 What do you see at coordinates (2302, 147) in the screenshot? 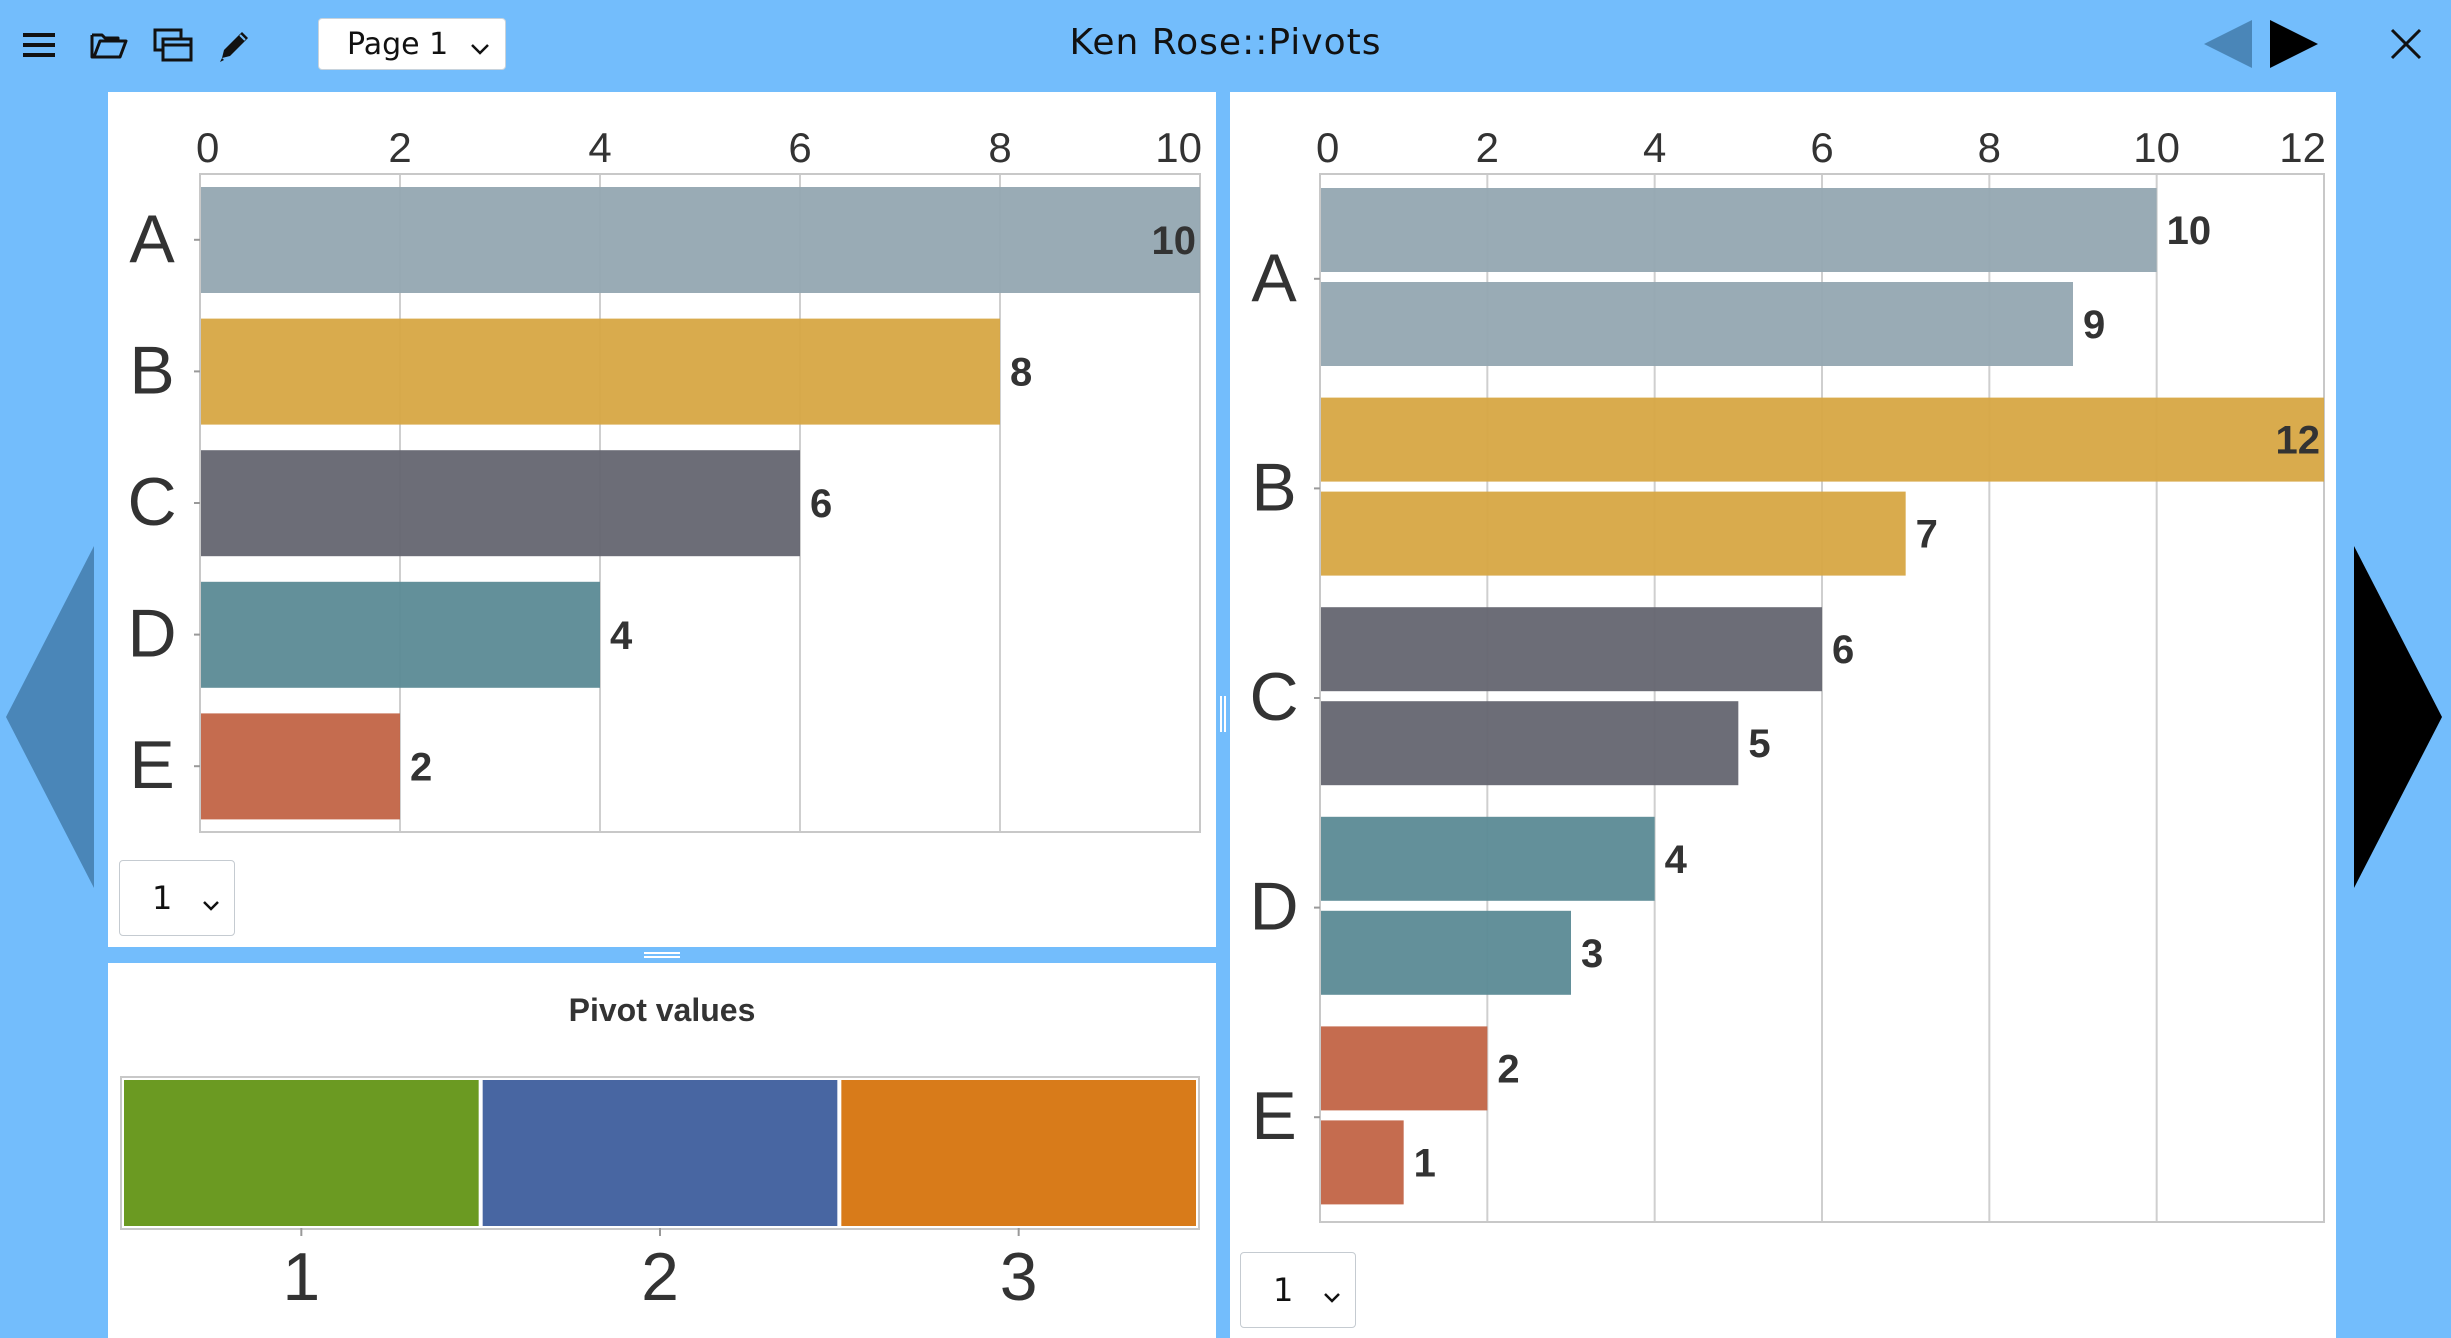
I see `x-tick-label: 12` at bounding box center [2302, 147].